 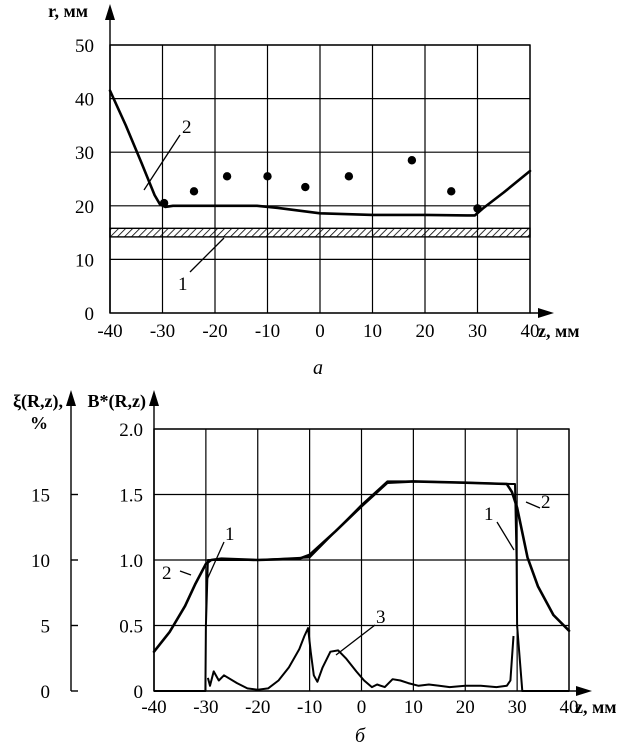 What do you see at coordinates (425, 331) in the screenshot?
I see `chart-a-x-tick-label: 20` at bounding box center [425, 331].